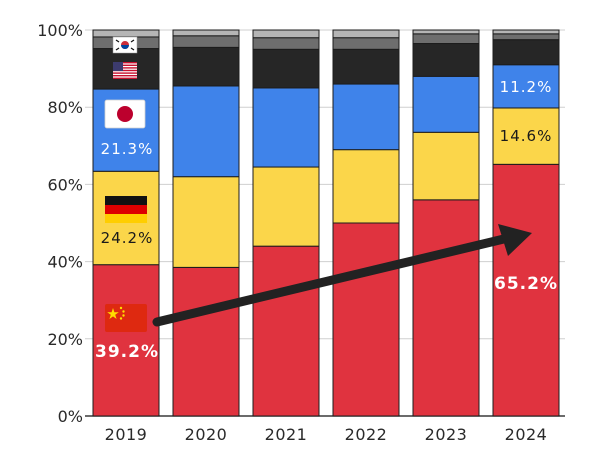 The width and height of the screenshot is (600, 462). What do you see at coordinates (70, 416) in the screenshot?
I see `y-tick-label: 0%` at bounding box center [70, 416].